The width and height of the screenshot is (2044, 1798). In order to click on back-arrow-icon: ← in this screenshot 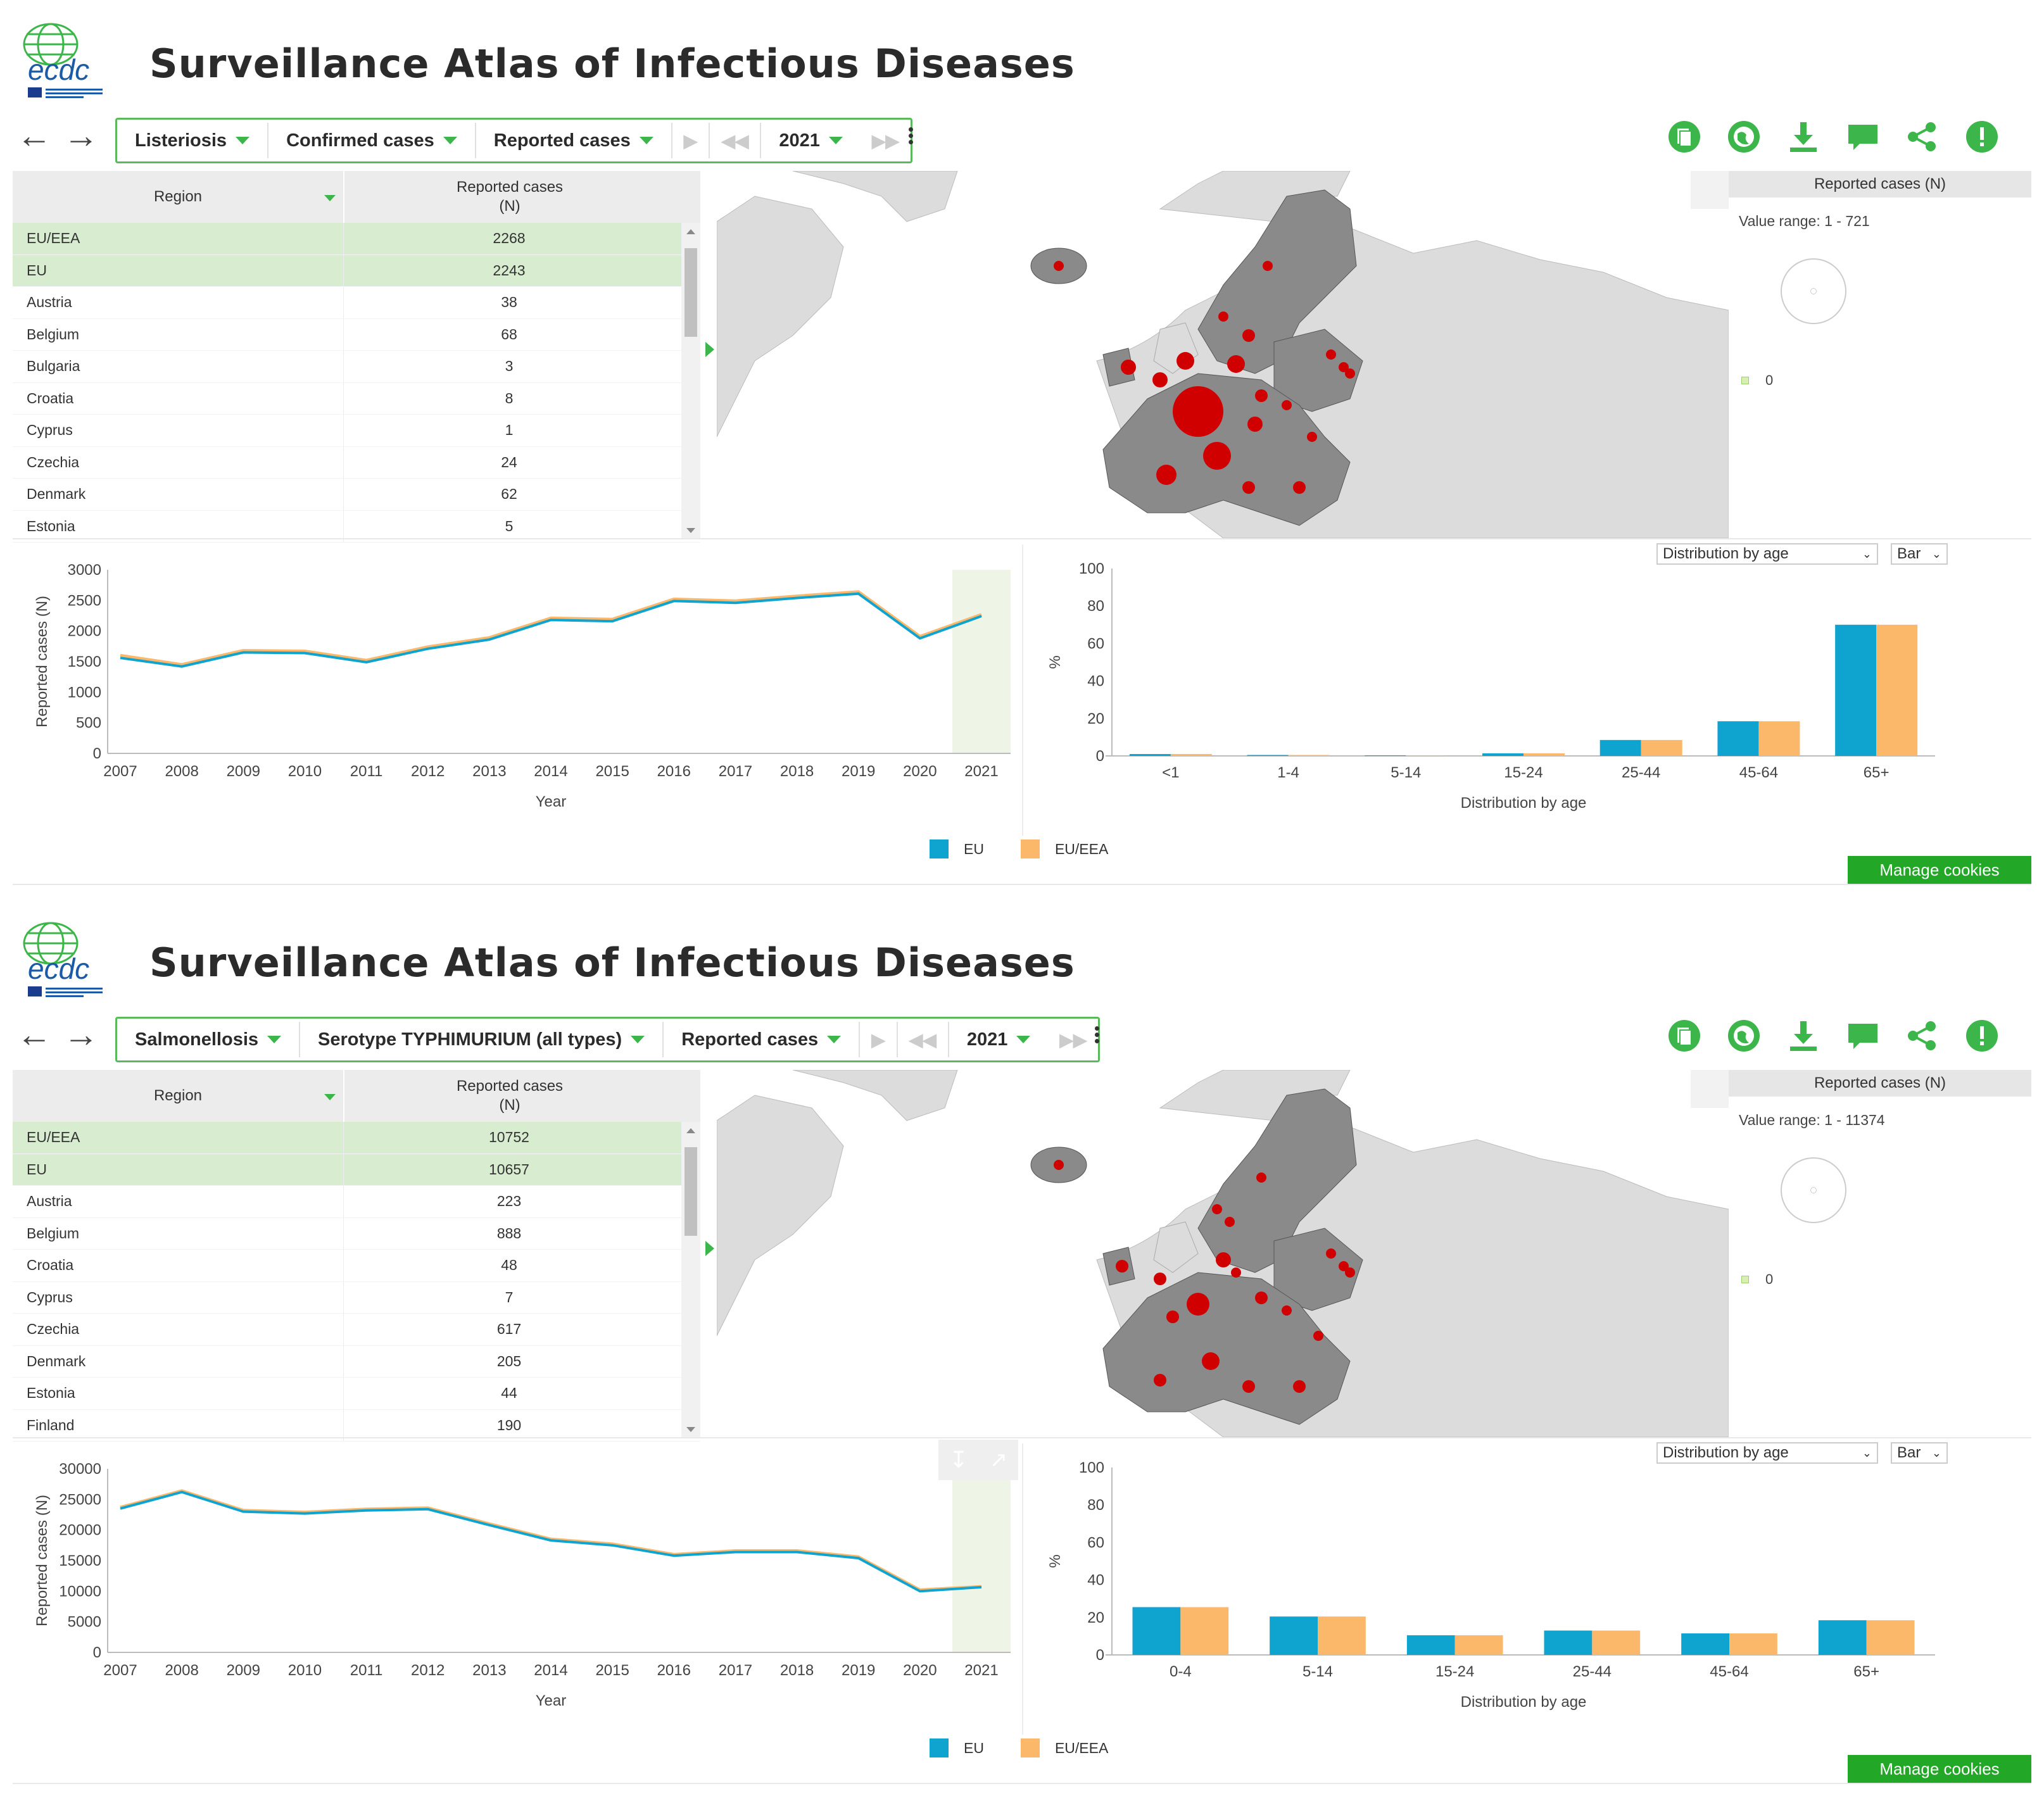, I will do `click(34, 135)`.